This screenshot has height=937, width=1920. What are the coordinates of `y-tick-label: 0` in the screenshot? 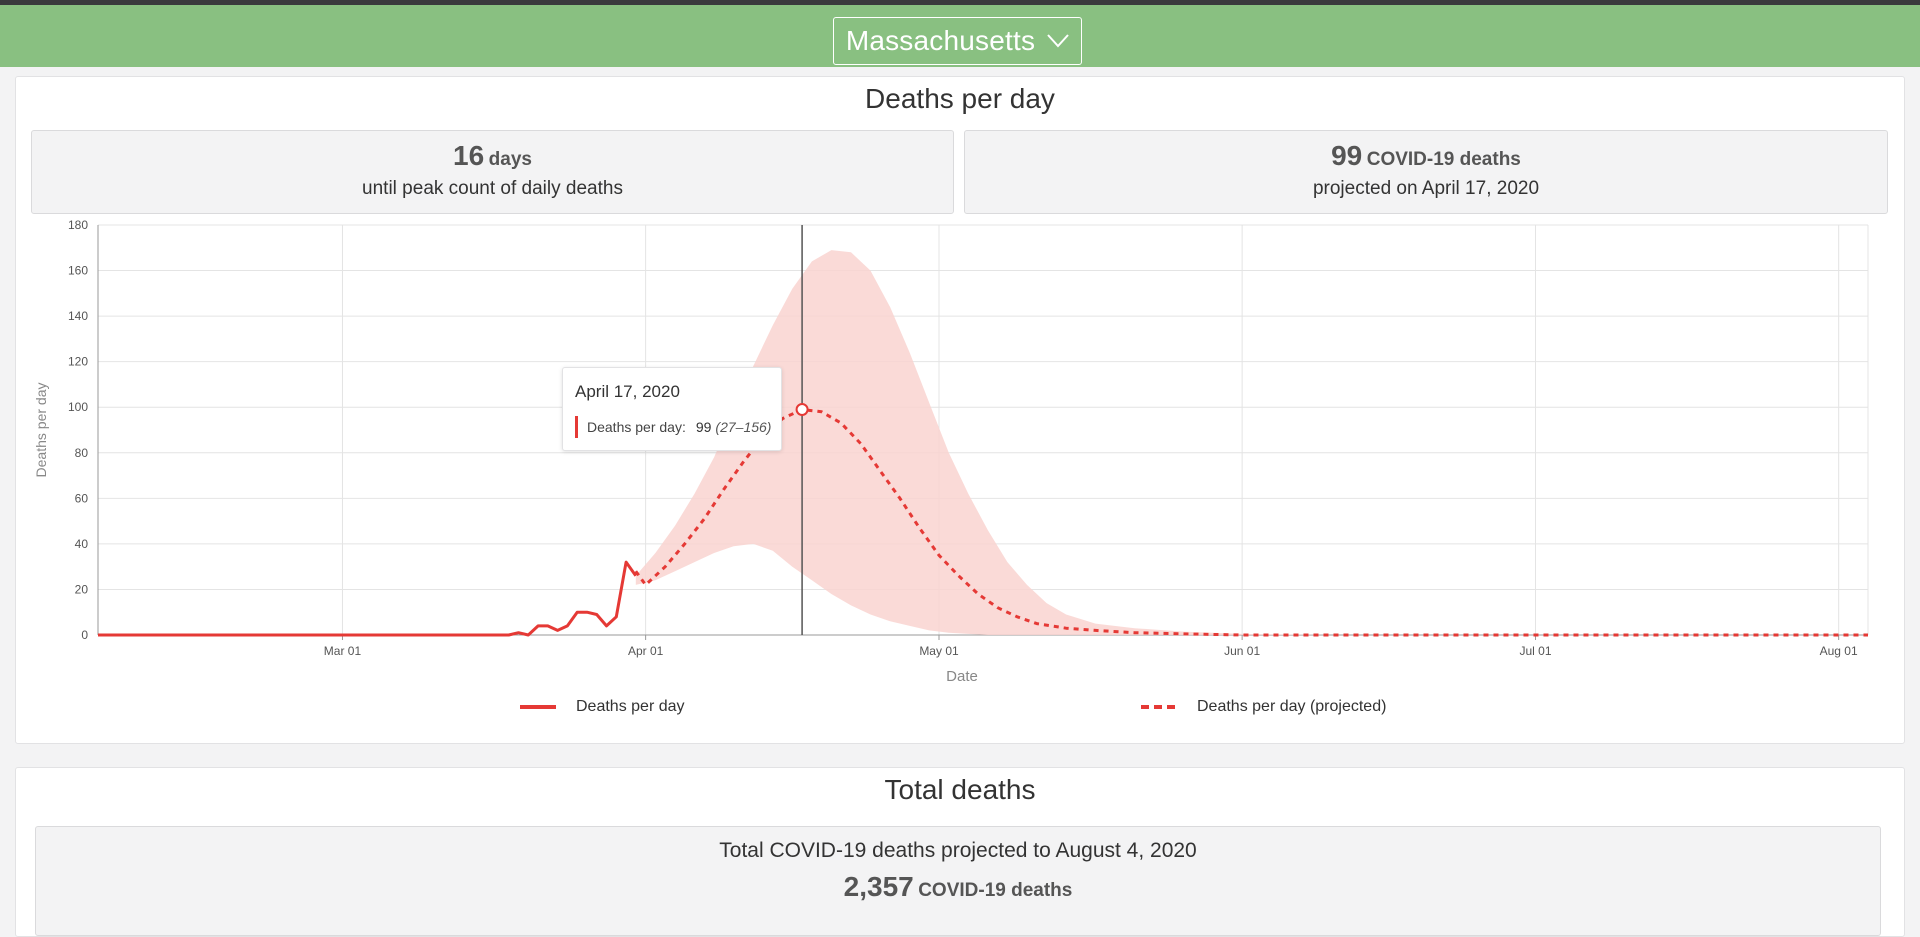 It's located at (84, 635).